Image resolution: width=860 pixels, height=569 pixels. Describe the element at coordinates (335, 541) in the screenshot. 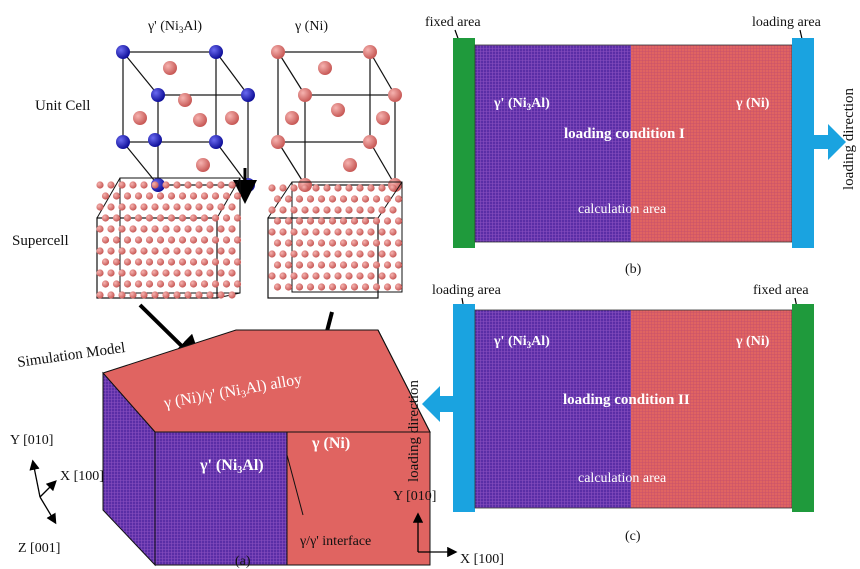

I see `interface-label: γ/γ' interface` at that location.